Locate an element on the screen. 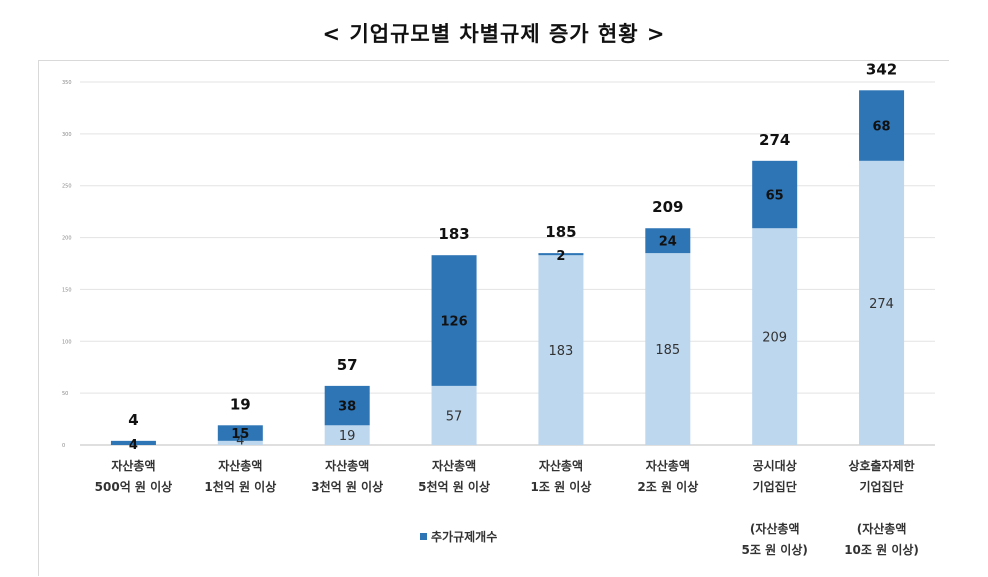  added-value-label: 126 is located at coordinates (453, 322).